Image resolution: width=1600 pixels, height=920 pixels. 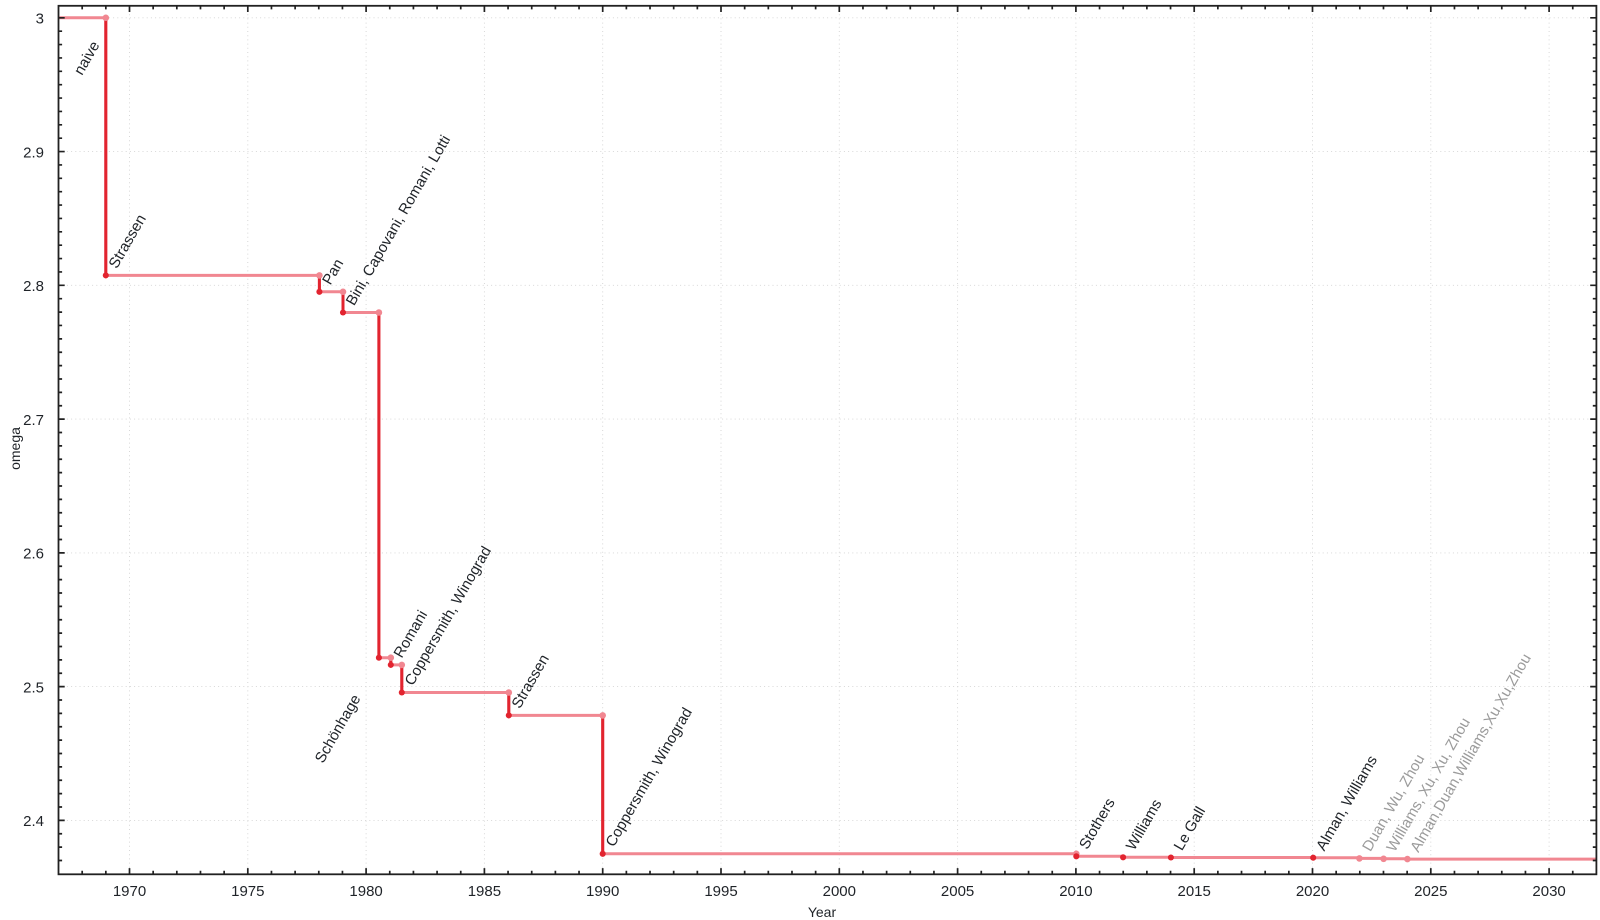 I want to click on svg-text: 2020, so click(x=1312, y=891).